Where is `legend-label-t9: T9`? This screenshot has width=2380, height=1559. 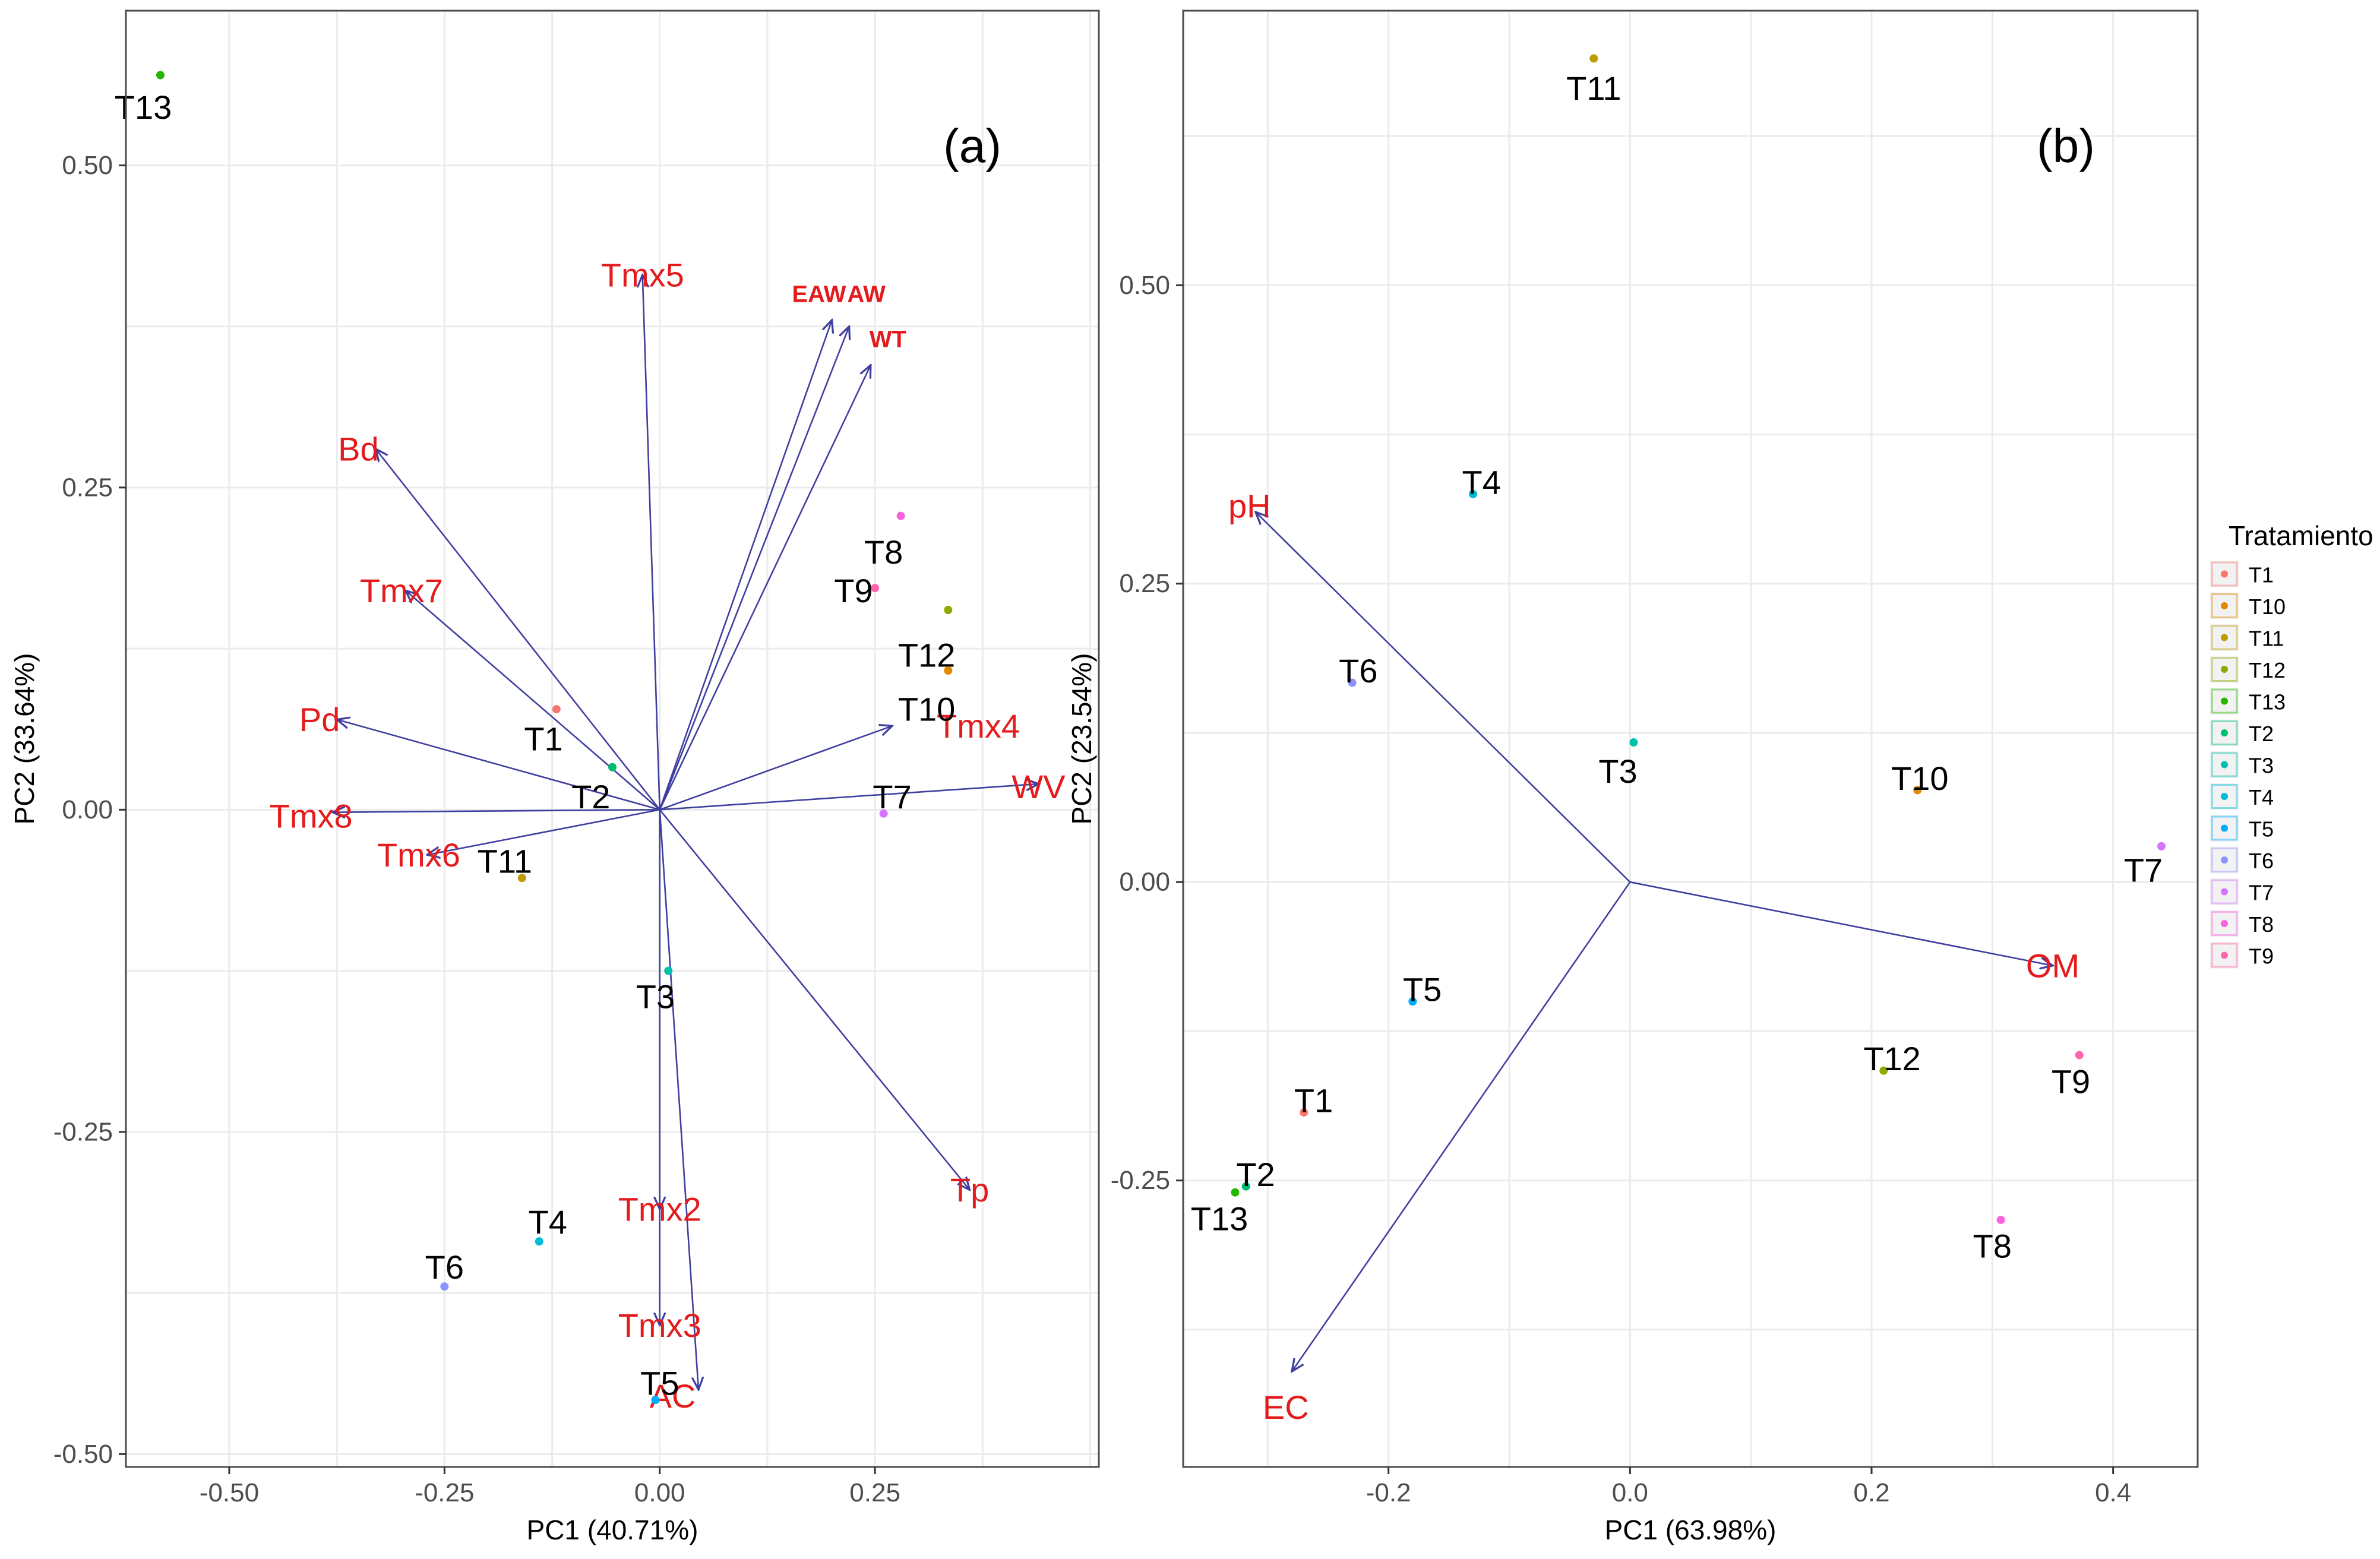 legend-label-t9: T9 is located at coordinates (2261, 956).